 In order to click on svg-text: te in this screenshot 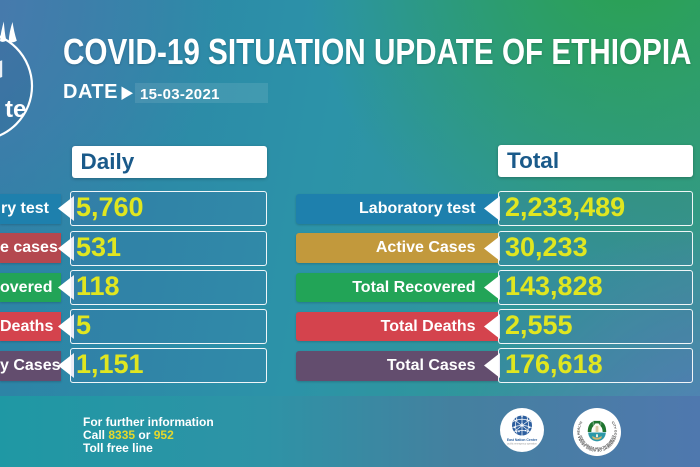, I will do `click(15, 109)`.